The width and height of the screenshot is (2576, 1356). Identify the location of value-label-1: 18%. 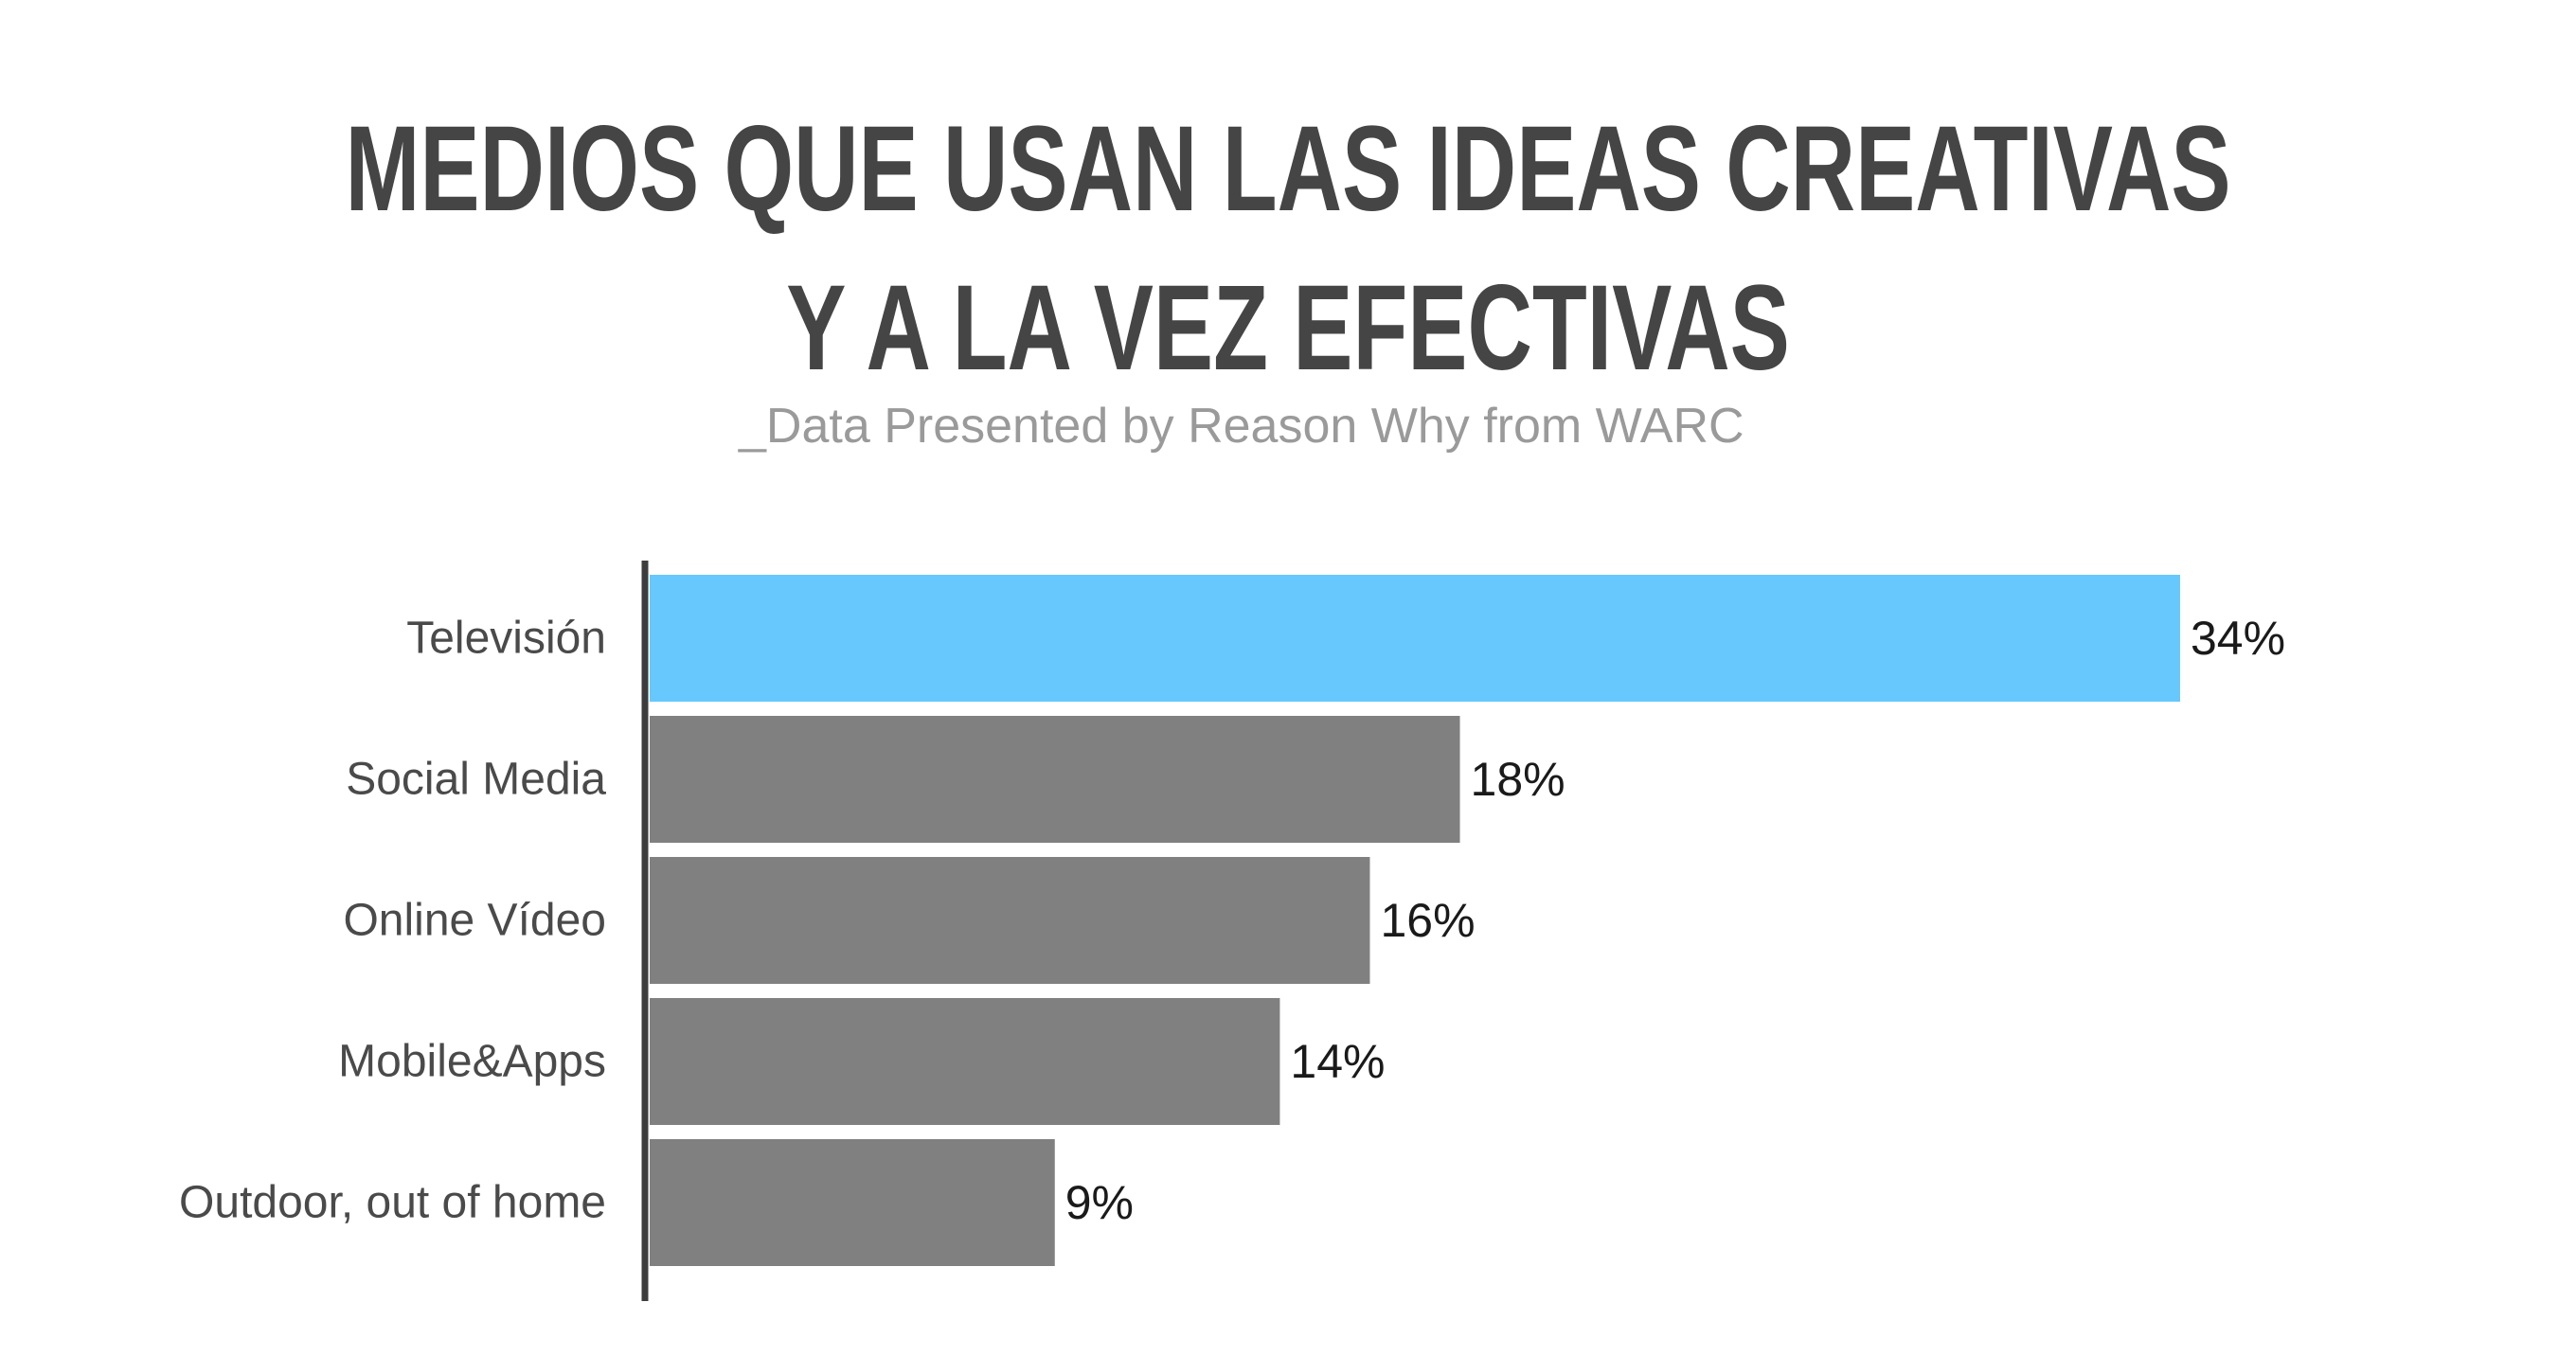
(1518, 779).